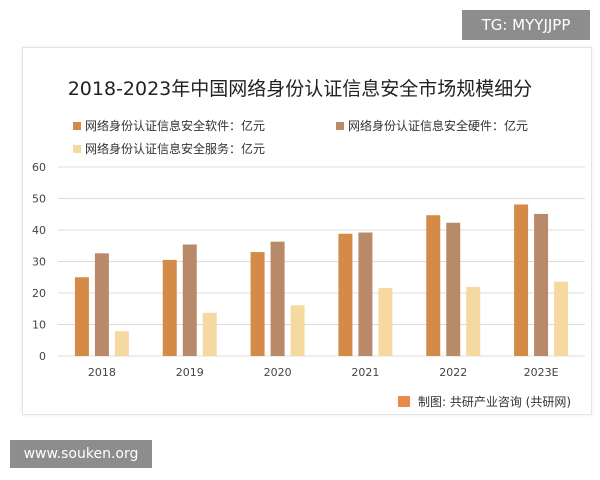  Describe the element at coordinates (102, 372) in the screenshot. I see `x-tick-label: 2018` at that location.